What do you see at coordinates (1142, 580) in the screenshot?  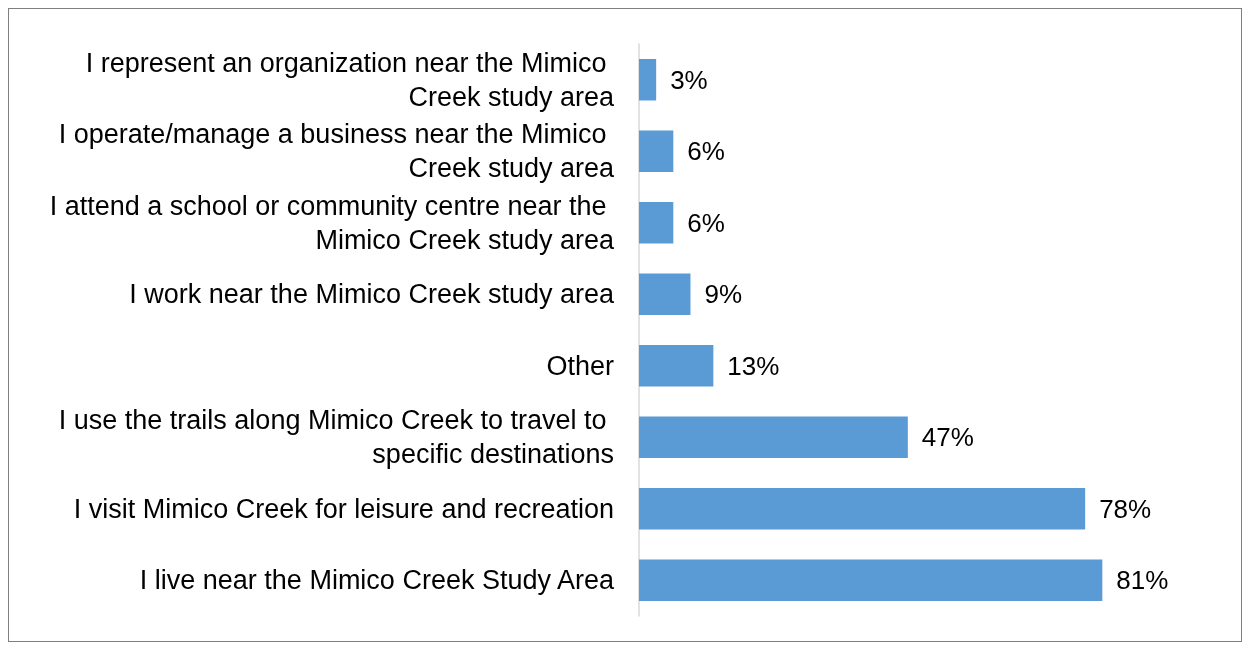 I see `data-label: 81%` at bounding box center [1142, 580].